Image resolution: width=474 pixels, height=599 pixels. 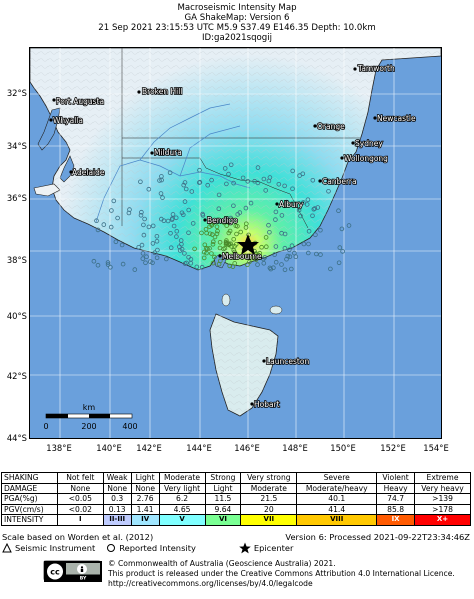 What do you see at coordinates (117, 478) in the screenshot?
I see `shaking-cell: Weak` at bounding box center [117, 478].